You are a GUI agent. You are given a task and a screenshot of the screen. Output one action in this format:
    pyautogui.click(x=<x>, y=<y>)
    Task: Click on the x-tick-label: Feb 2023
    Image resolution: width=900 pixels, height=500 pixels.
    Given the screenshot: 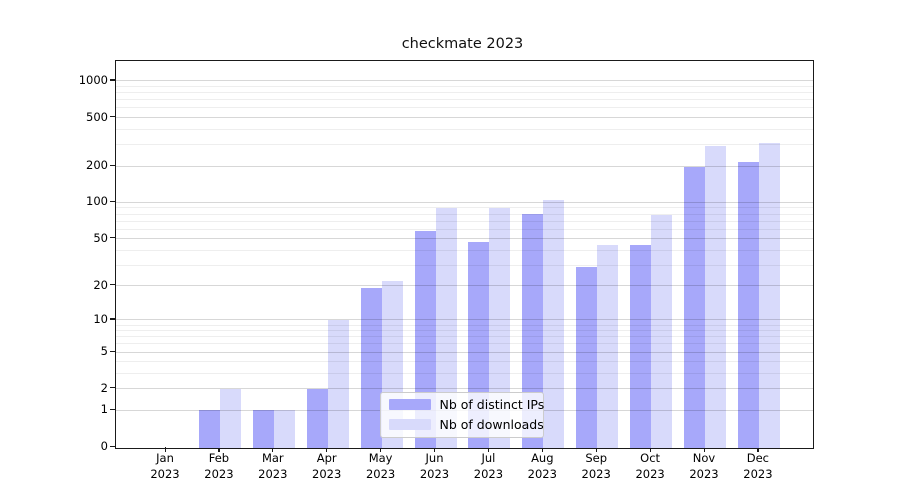 What is the action you would take?
    pyautogui.click(x=219, y=466)
    